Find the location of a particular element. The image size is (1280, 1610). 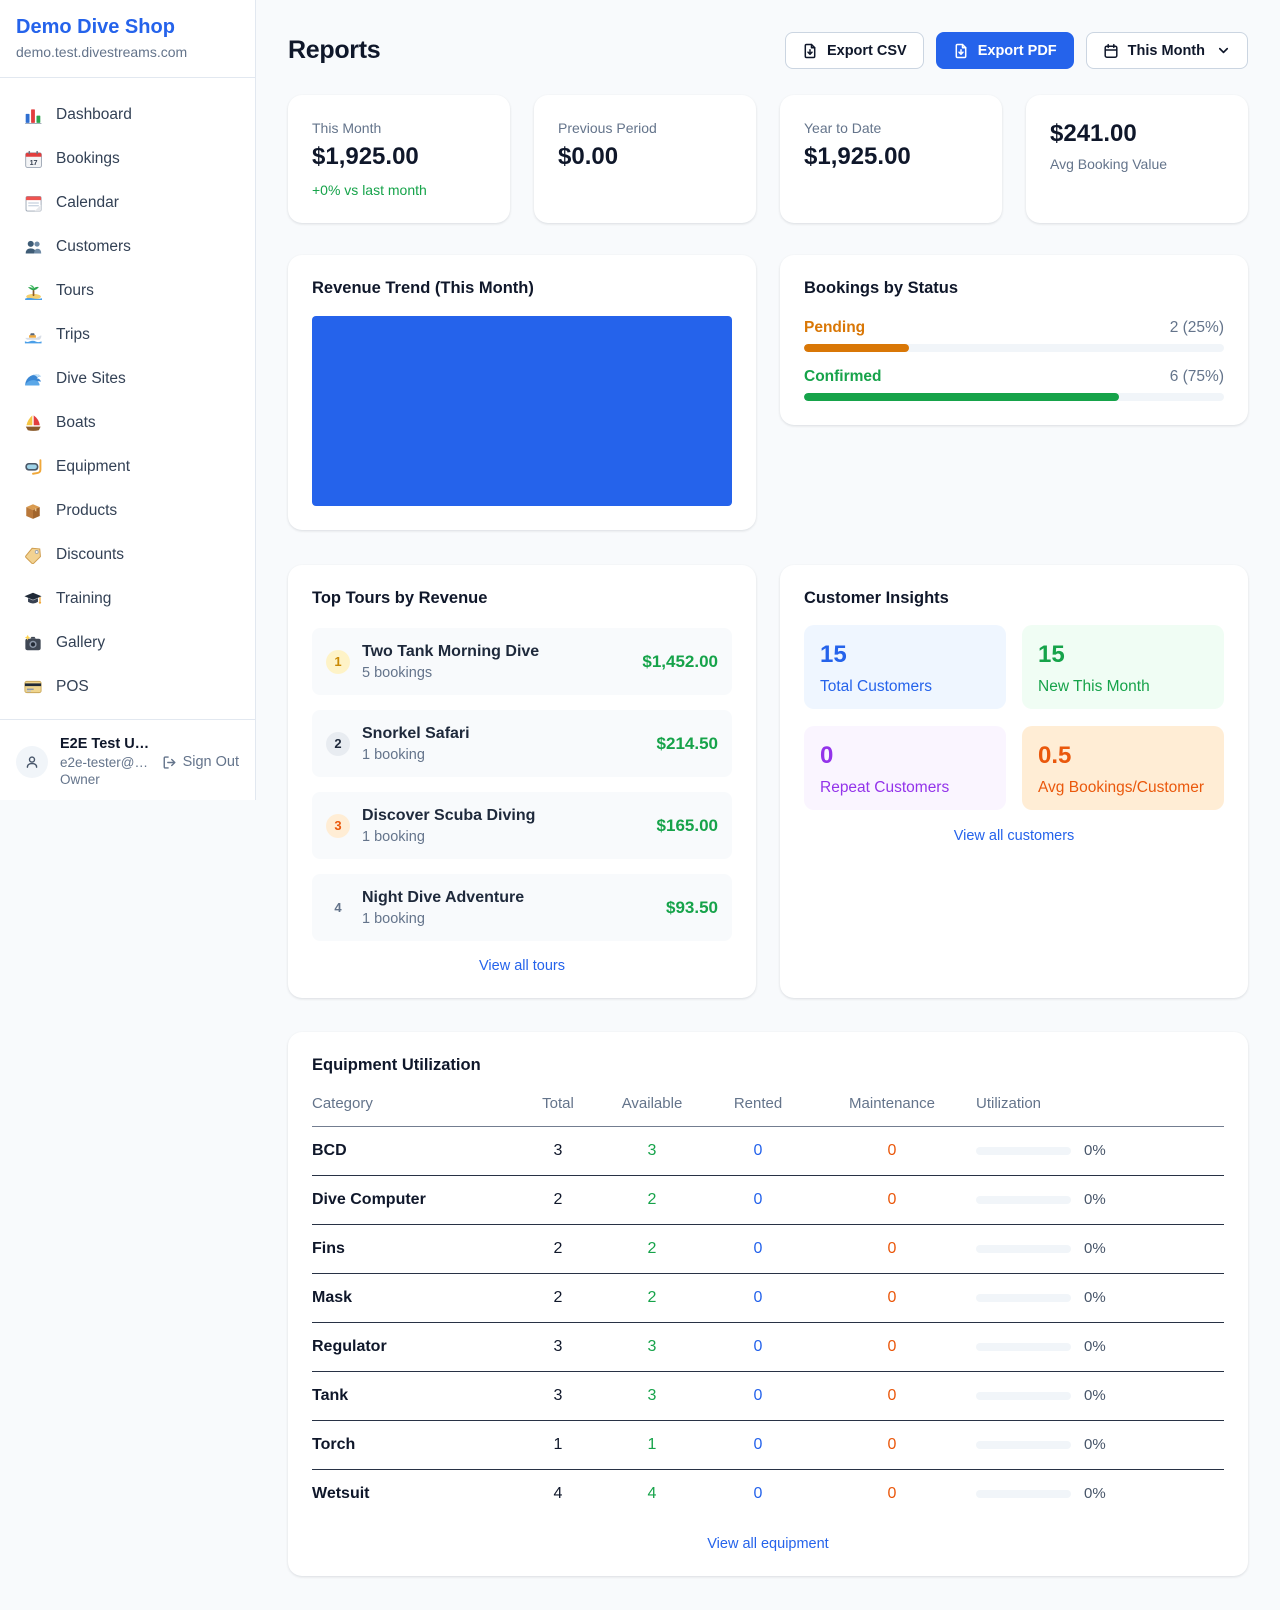

cell-category: Fins is located at coordinates (416, 1249).